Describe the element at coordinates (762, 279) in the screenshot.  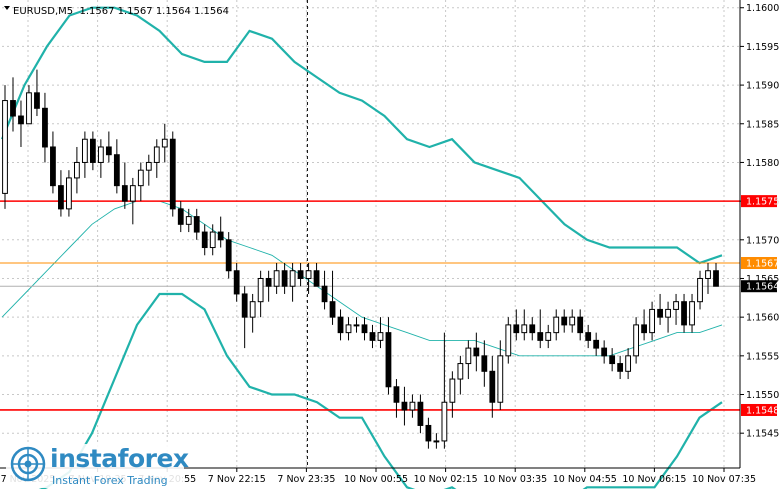
I see `price-tick-label: 1.1565` at that location.